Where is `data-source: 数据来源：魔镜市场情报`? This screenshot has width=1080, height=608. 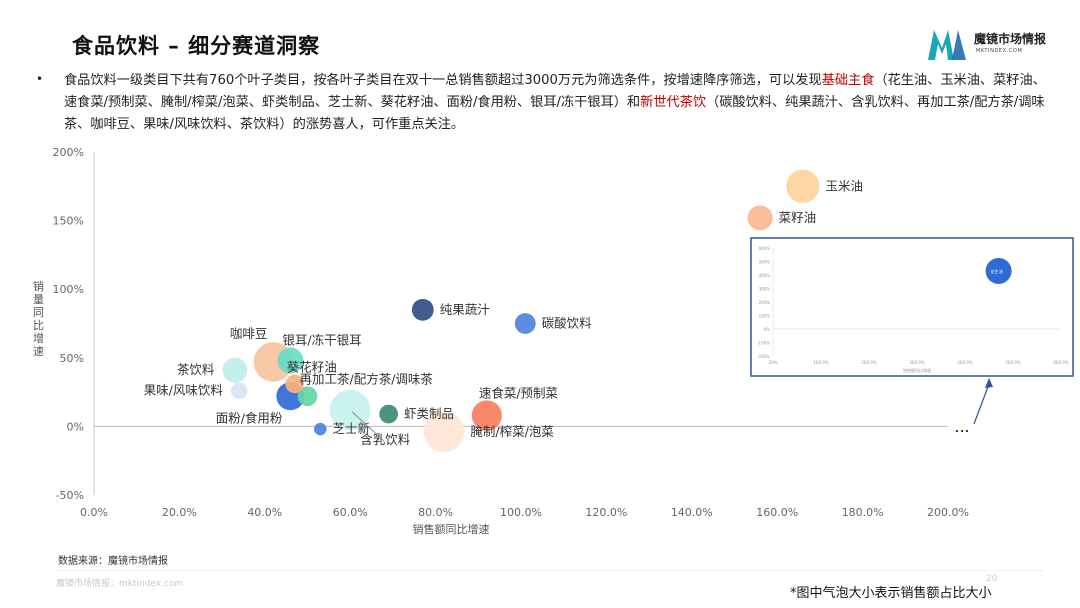
data-source: 数据来源：魔镜市场情报 is located at coordinates (113, 561).